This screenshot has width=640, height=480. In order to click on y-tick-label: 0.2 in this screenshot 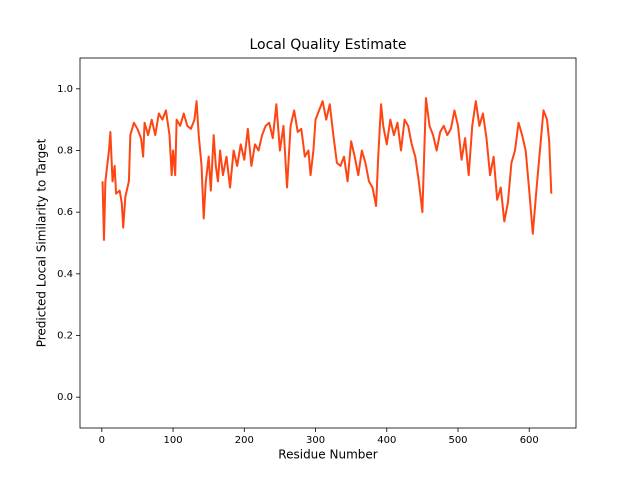, I will do `click(65, 336)`.